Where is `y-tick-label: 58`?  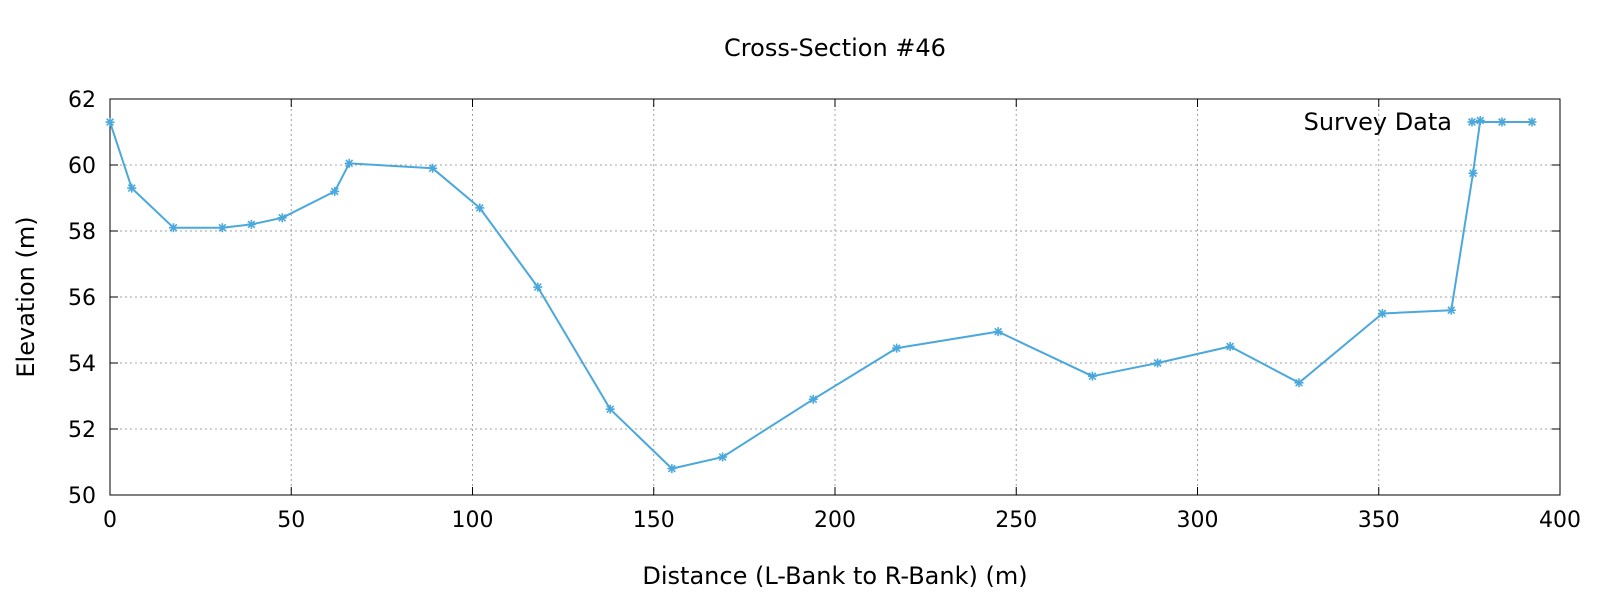
y-tick-label: 58 is located at coordinates (82, 232).